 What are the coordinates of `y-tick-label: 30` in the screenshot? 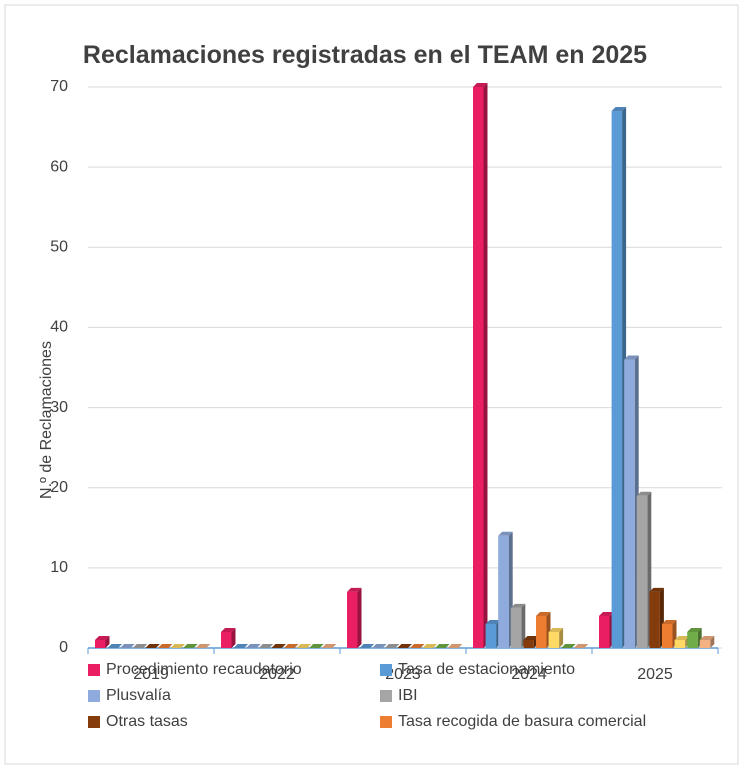 It's located at (59, 407).